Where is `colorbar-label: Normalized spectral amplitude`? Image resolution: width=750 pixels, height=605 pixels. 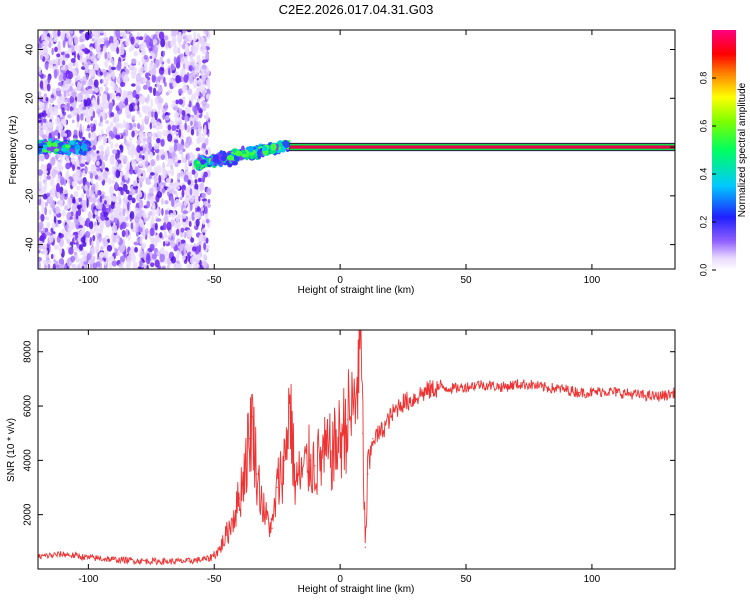 colorbar-label: Normalized spectral amplitude is located at coordinates (742, 149).